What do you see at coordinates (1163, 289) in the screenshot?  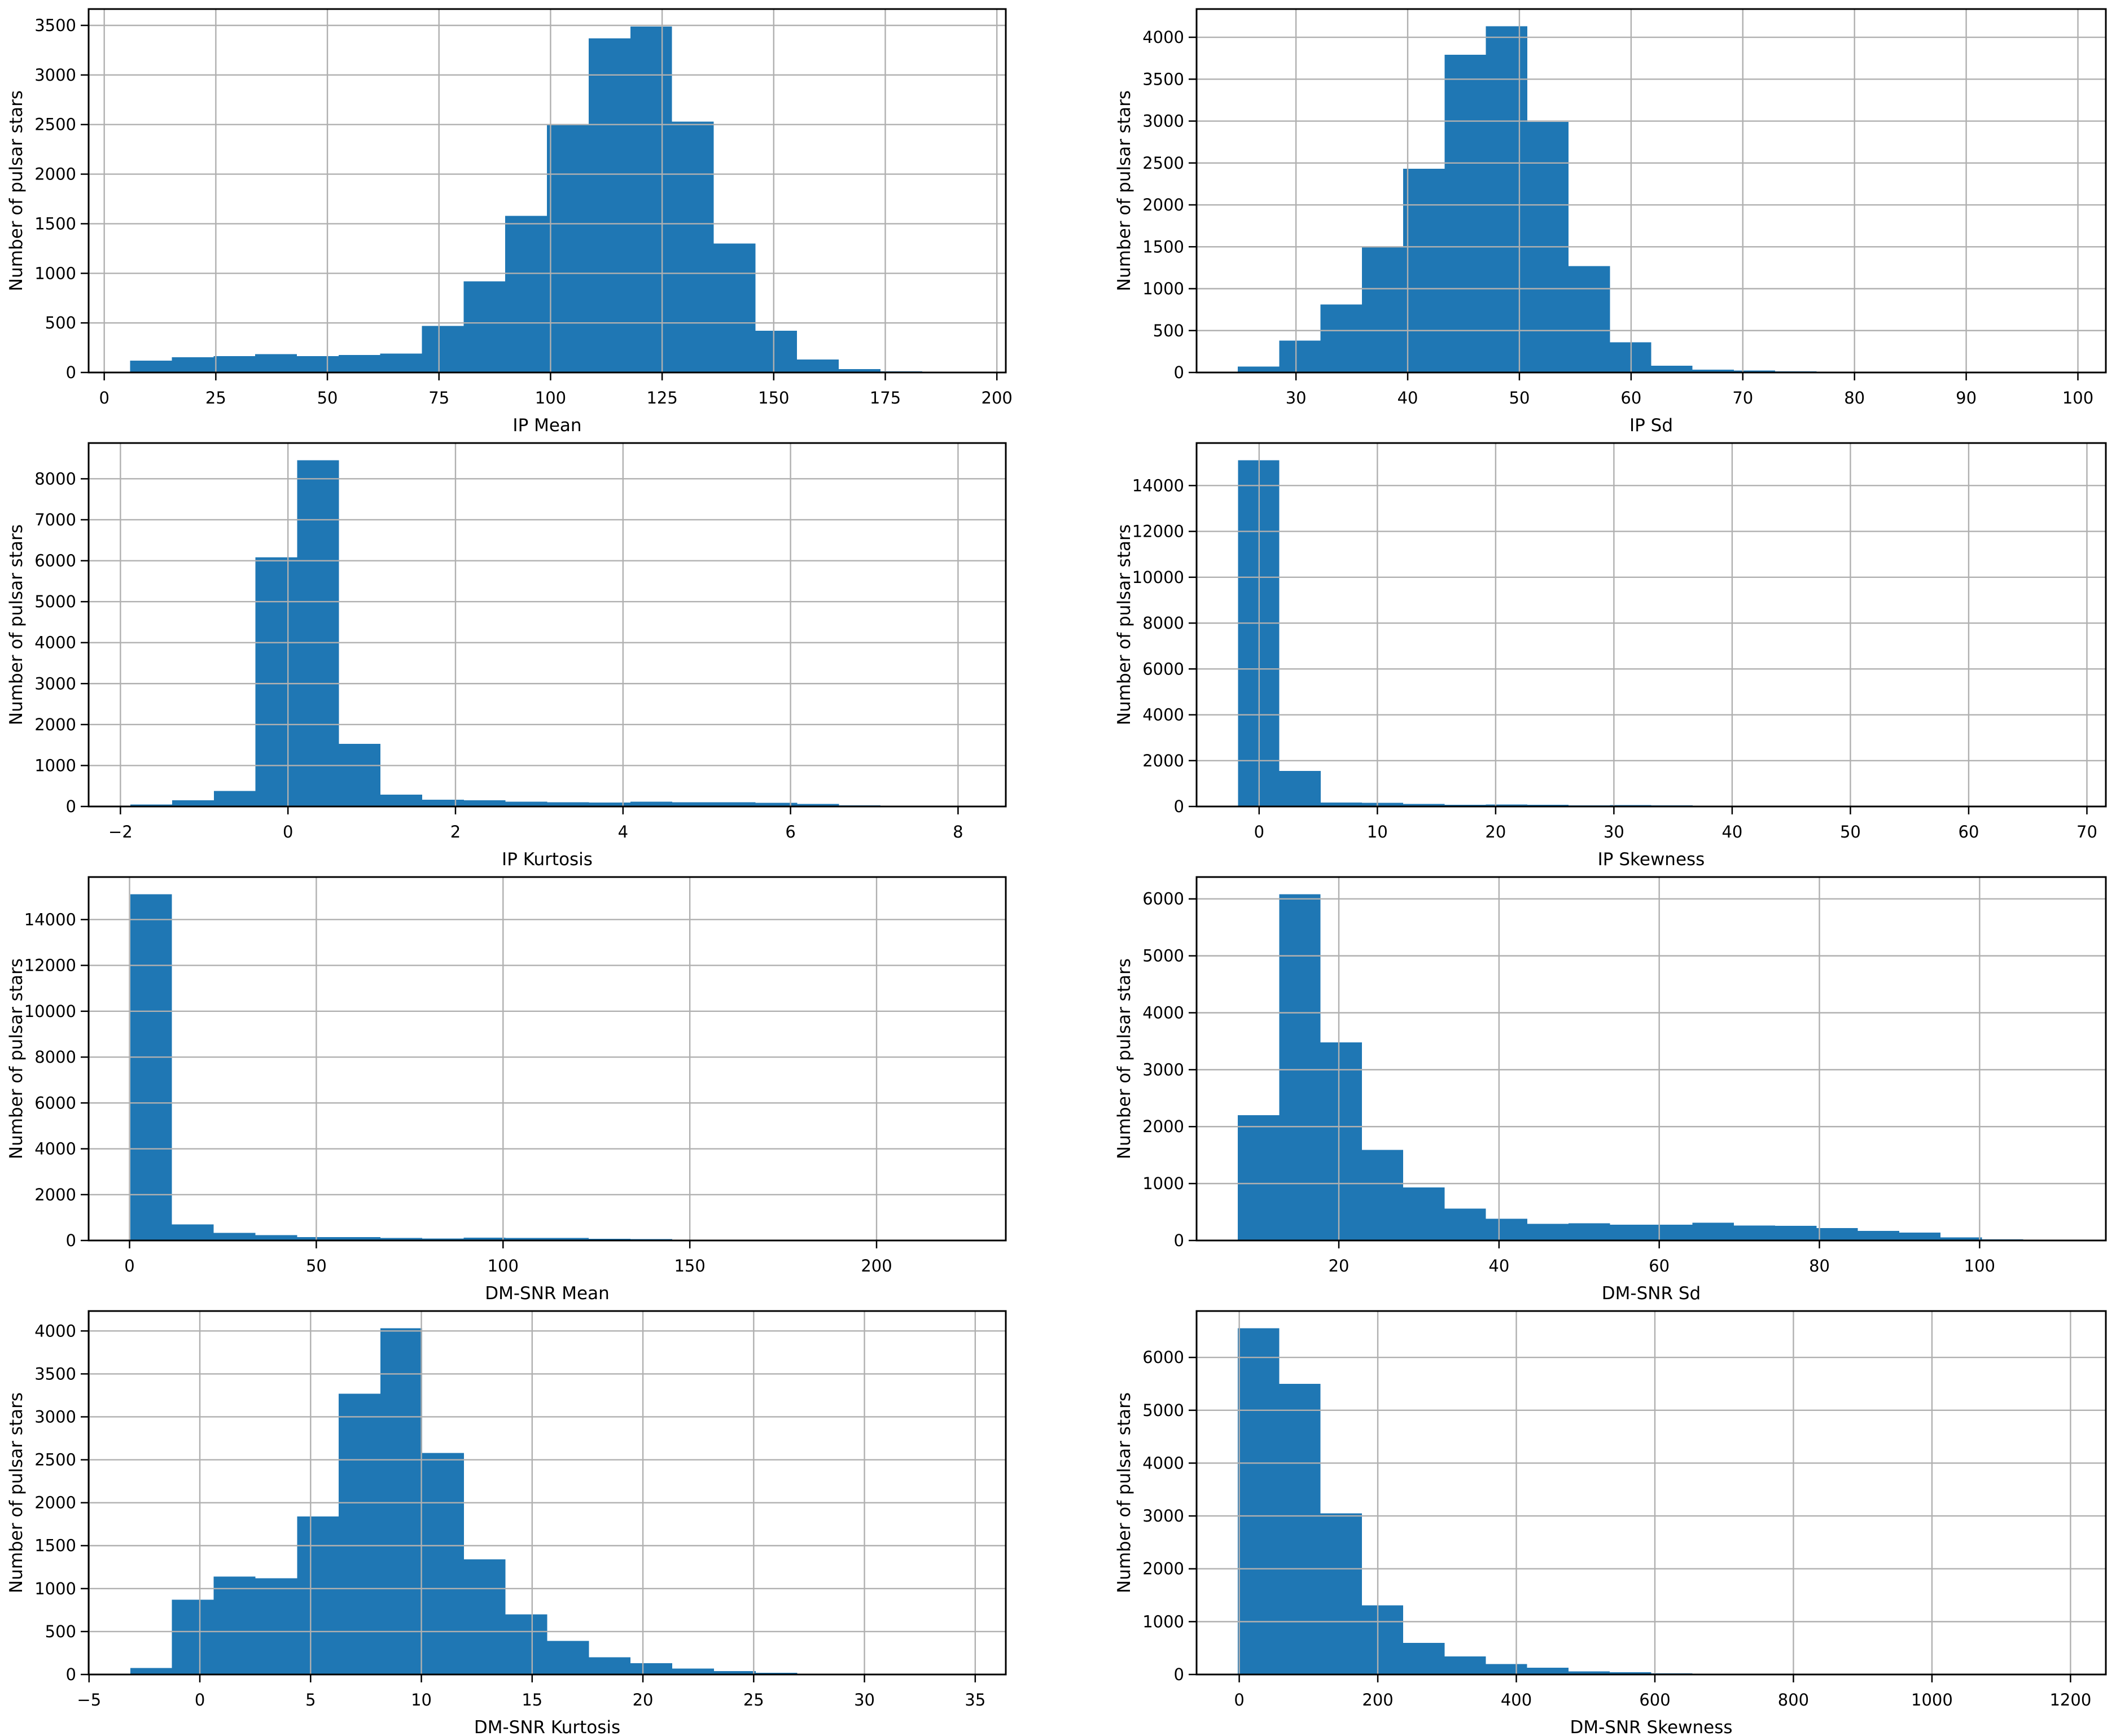 I see `y-tick-label: 1000` at bounding box center [1163, 289].